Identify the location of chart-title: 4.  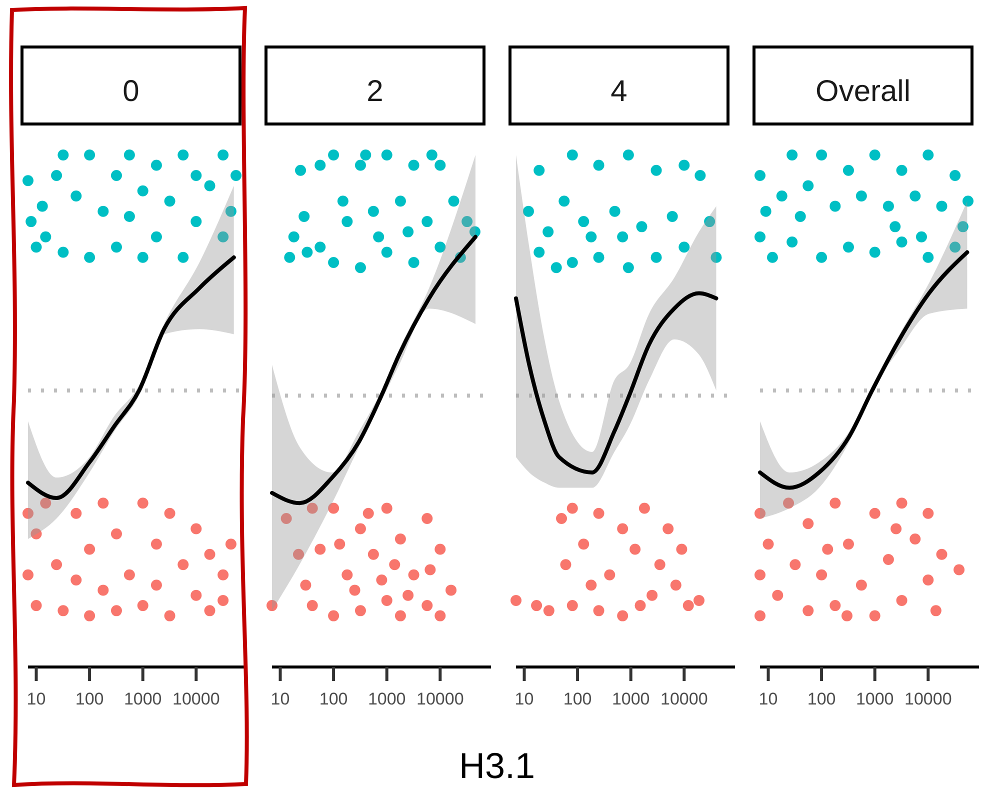
(619, 91).